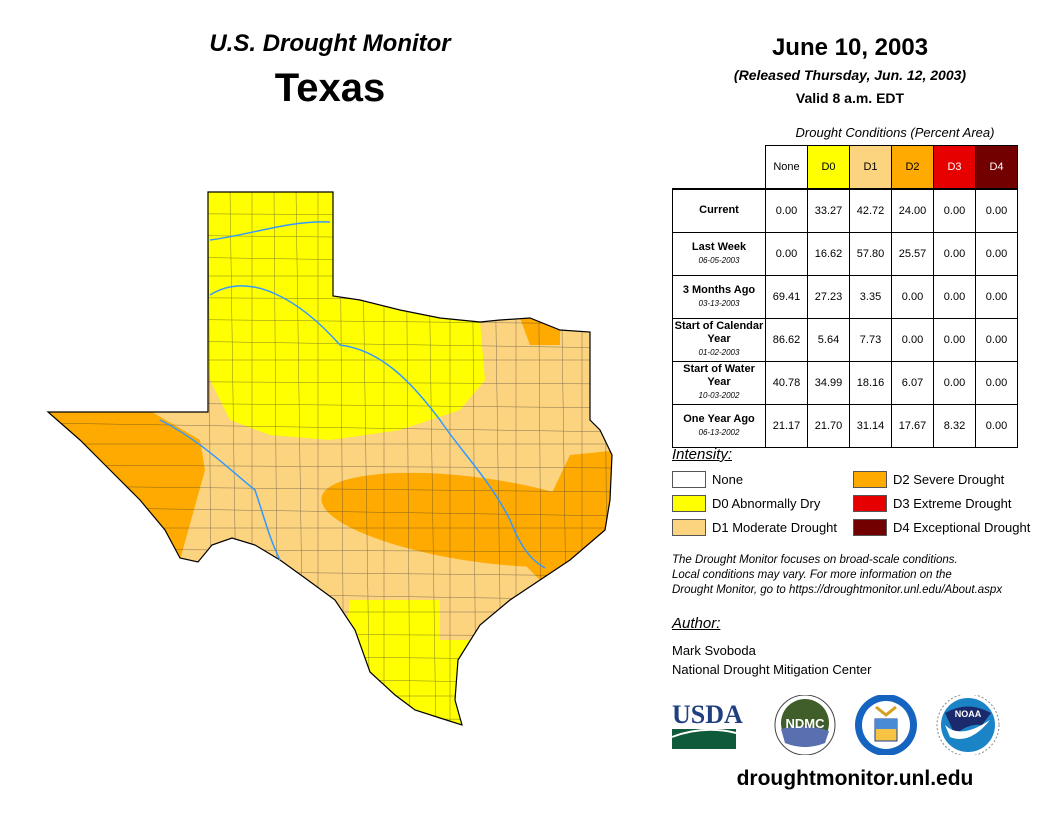 The width and height of the screenshot is (1056, 816). What do you see at coordinates (870, 339) in the screenshot?
I see `value-cell: 7.73` at bounding box center [870, 339].